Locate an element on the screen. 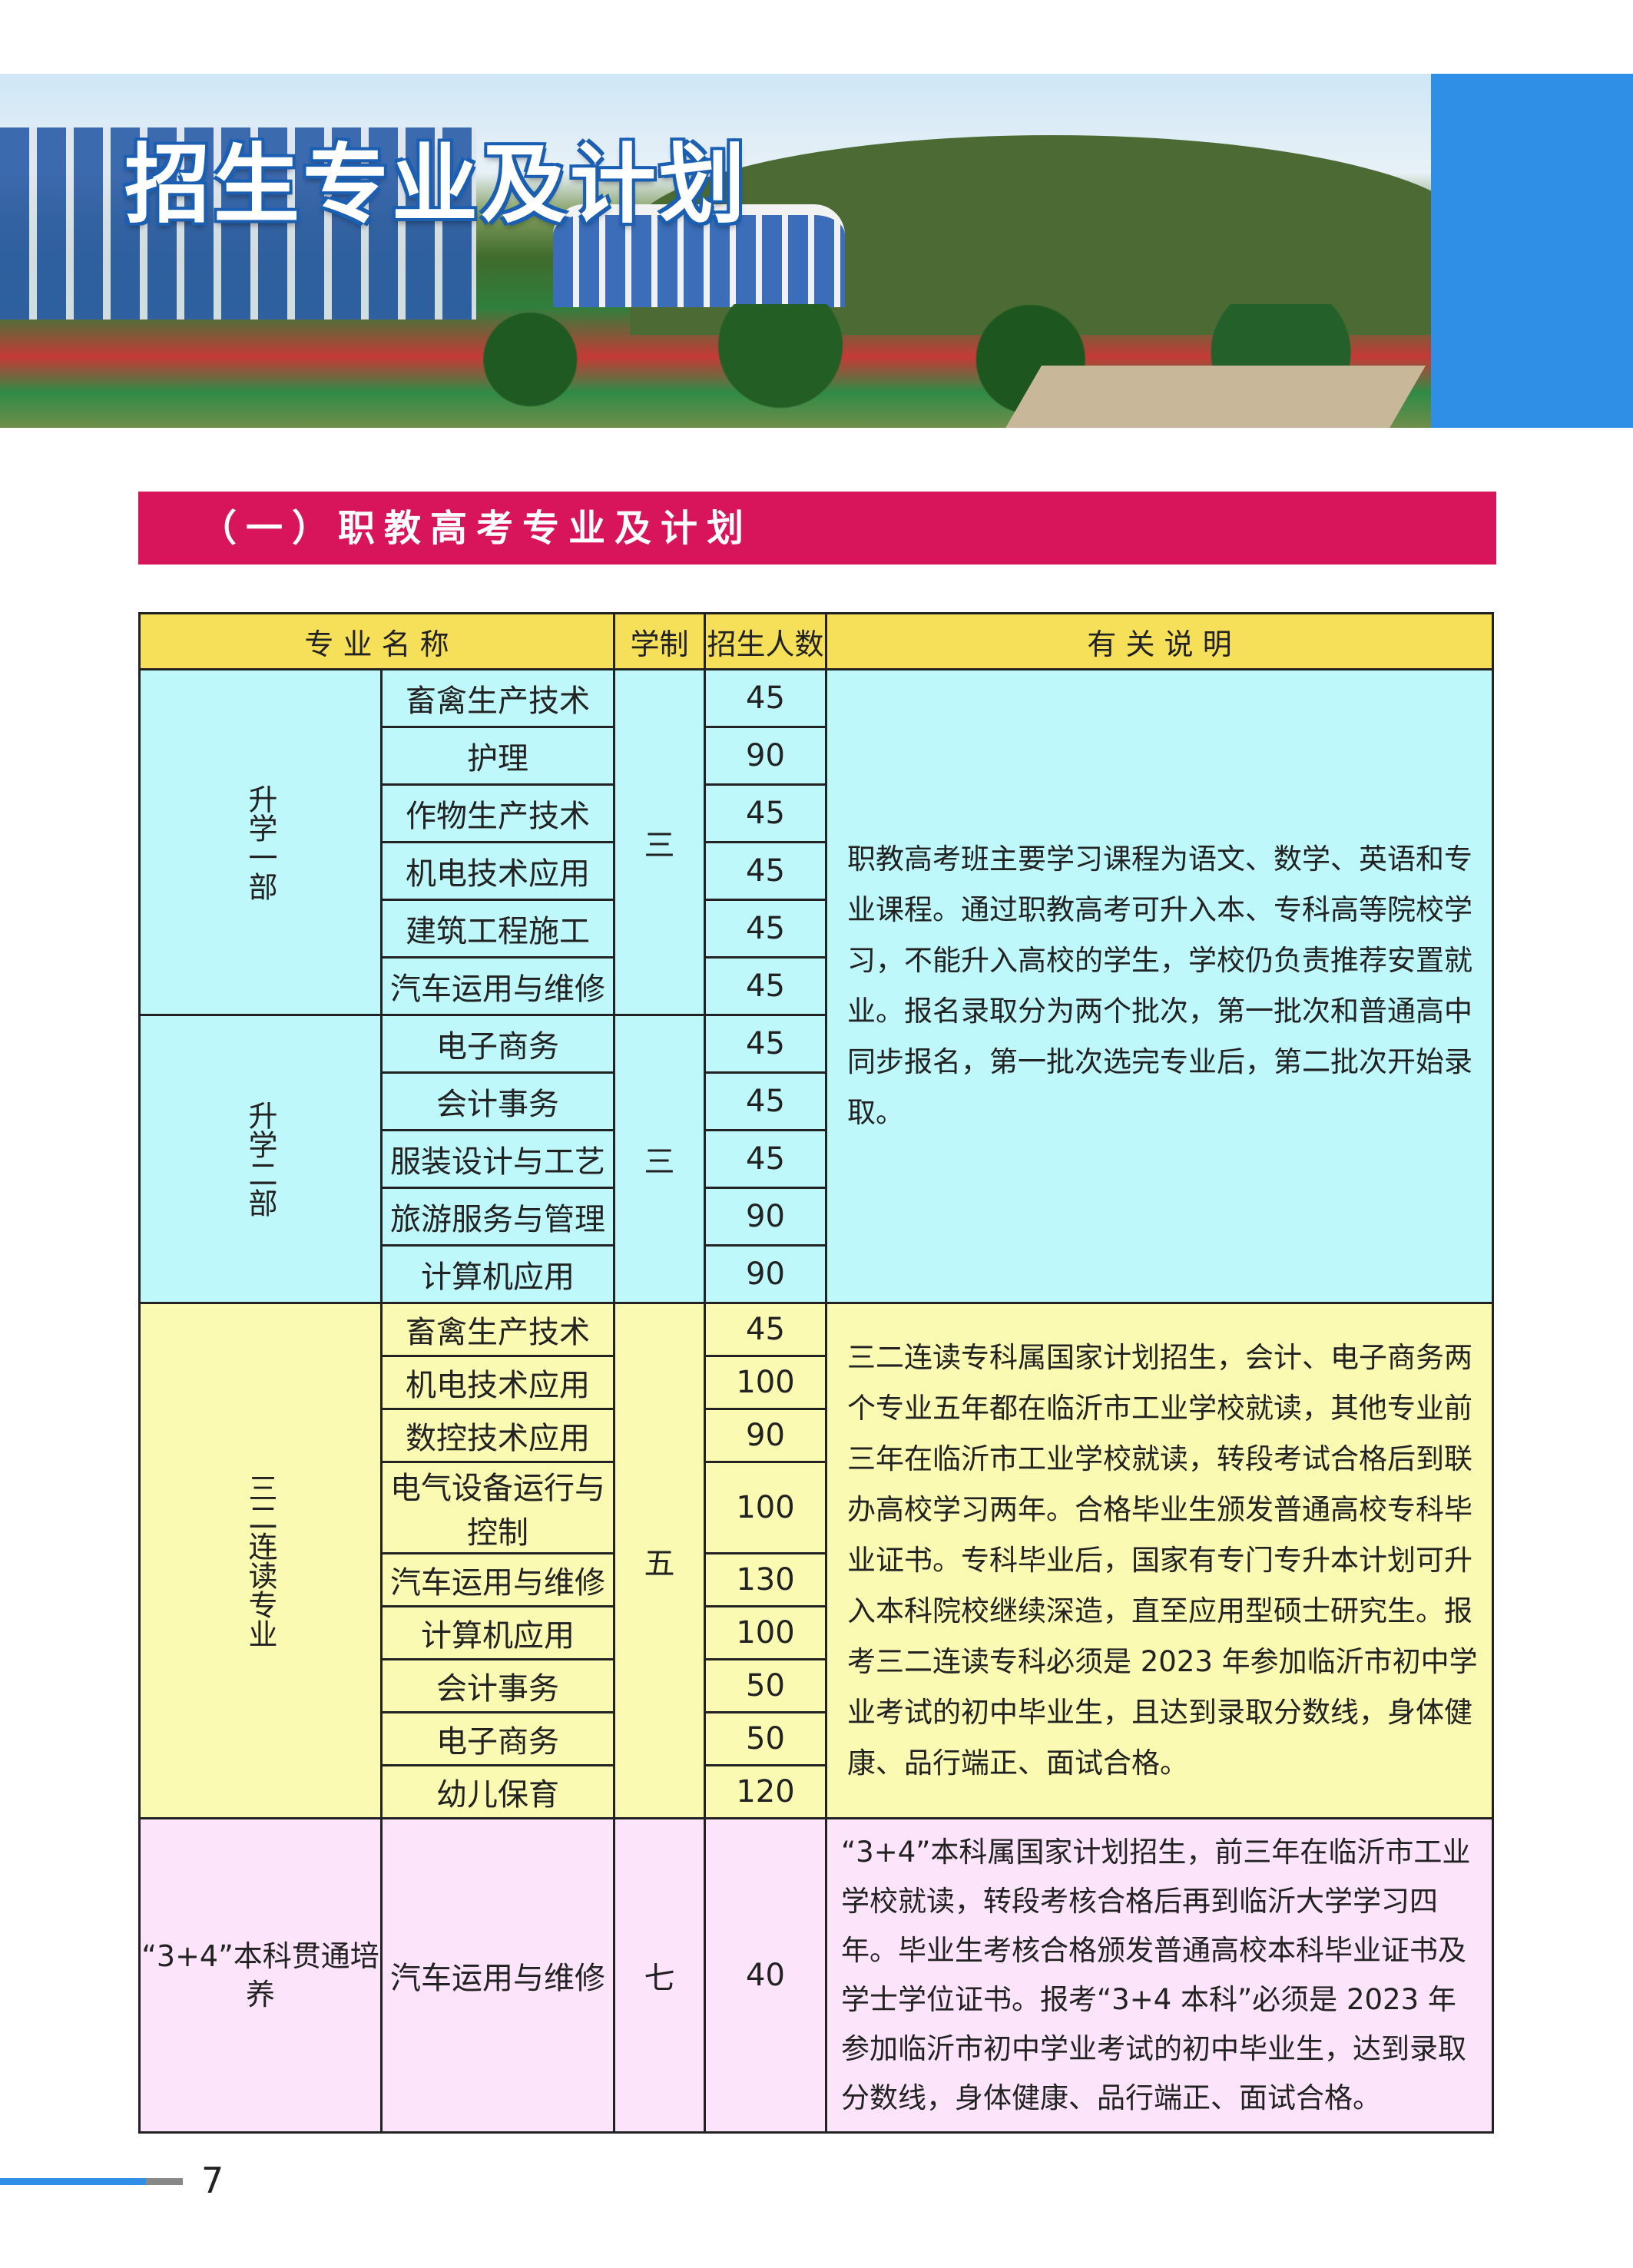 The width and height of the screenshot is (1633, 2268). table-row: 电气设备运行与控制 100 is located at coordinates (816, 1507).